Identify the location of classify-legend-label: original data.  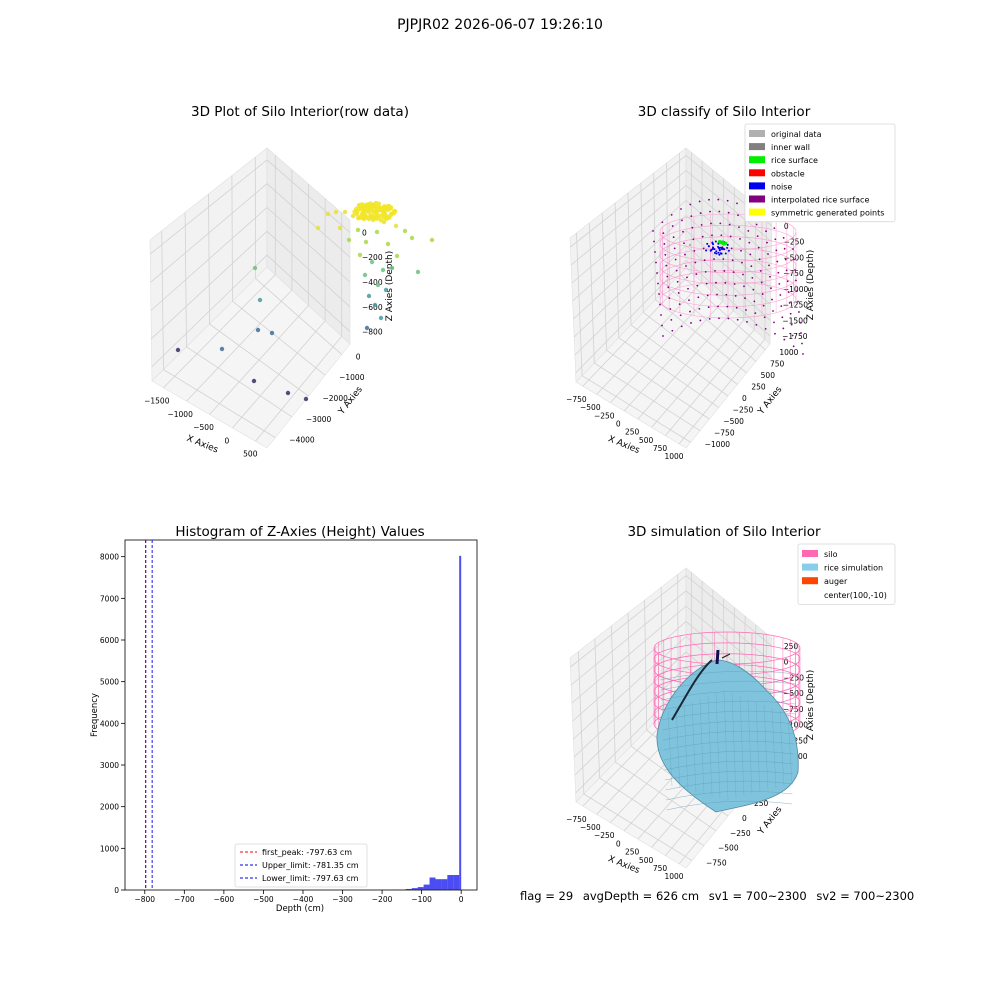
(796, 134).